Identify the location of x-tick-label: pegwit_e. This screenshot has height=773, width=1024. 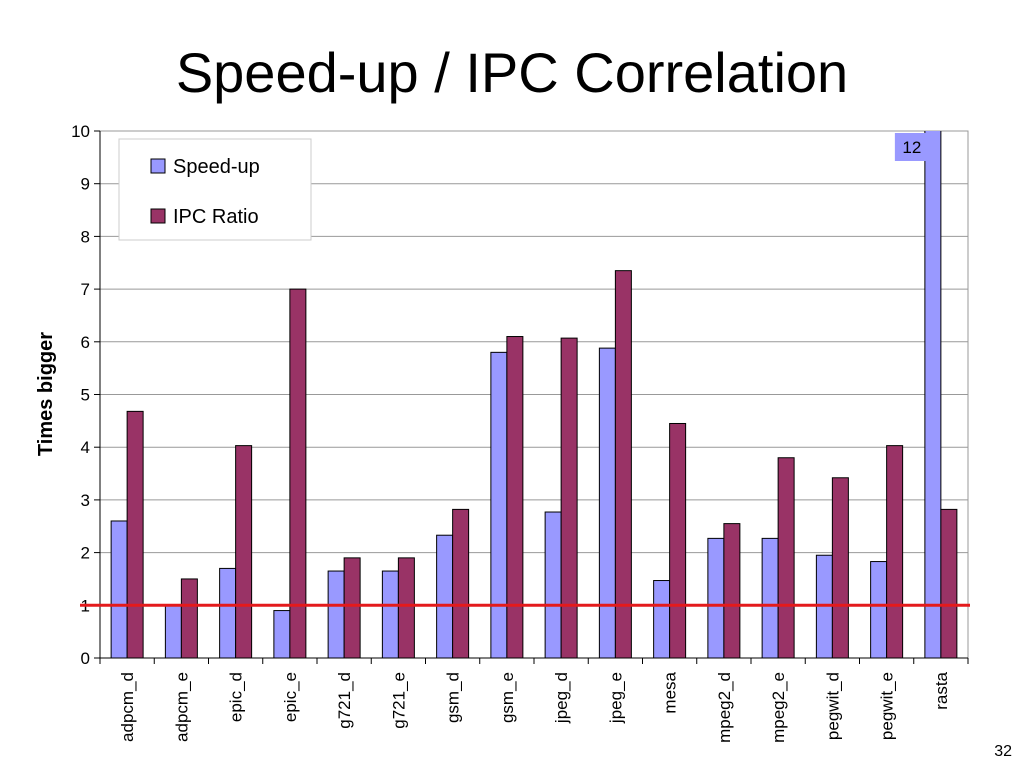
(887, 706).